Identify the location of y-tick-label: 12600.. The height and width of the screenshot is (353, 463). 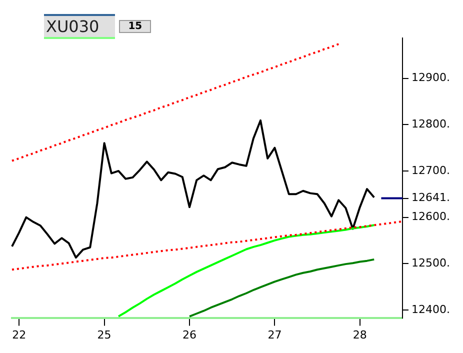
(431, 217).